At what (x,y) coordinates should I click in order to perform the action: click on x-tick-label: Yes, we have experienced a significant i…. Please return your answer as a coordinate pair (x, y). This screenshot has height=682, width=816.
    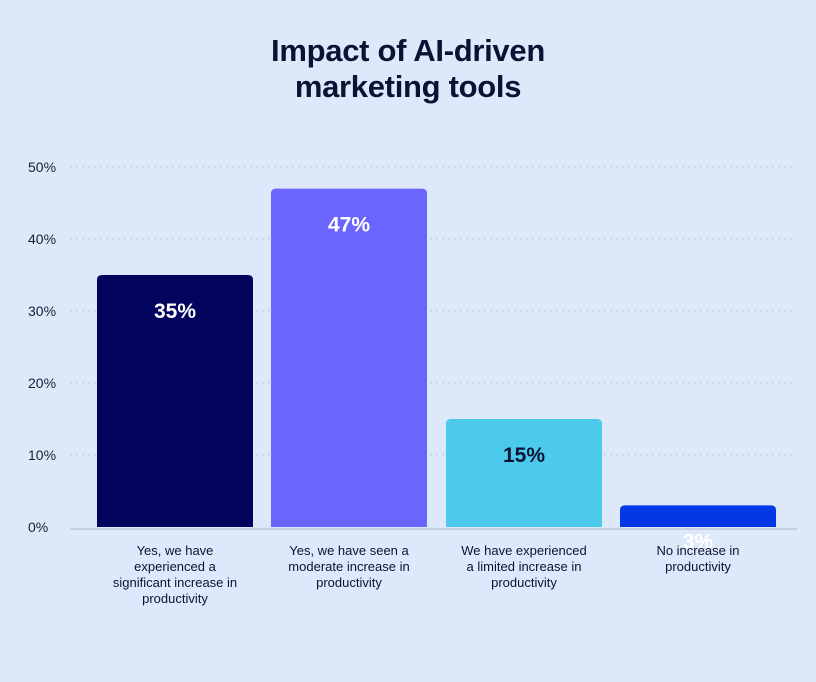
    Looking at the image, I should click on (175, 574).